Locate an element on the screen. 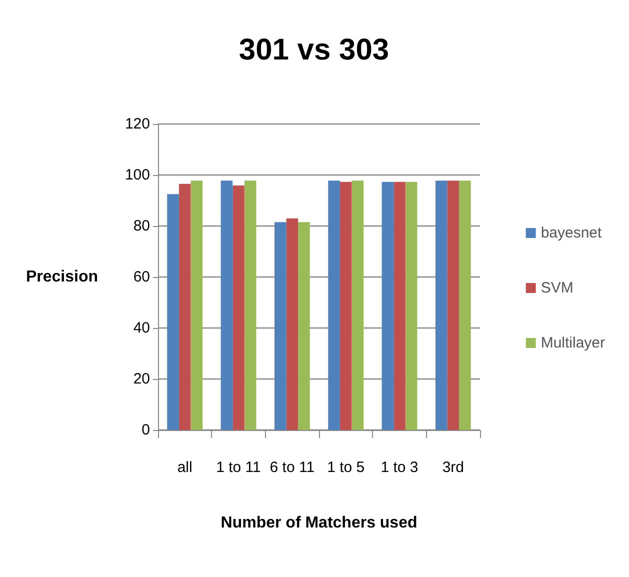 This screenshot has height=577, width=629. y-tick-label: 60 is located at coordinates (141, 277).